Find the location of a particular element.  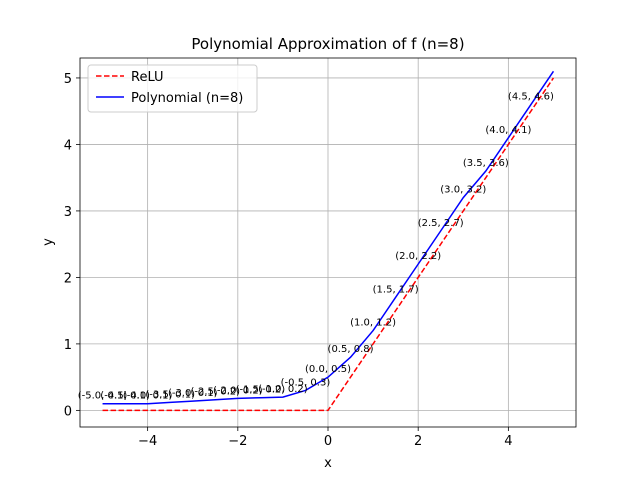

x-axis-label: x is located at coordinates (328, 463).